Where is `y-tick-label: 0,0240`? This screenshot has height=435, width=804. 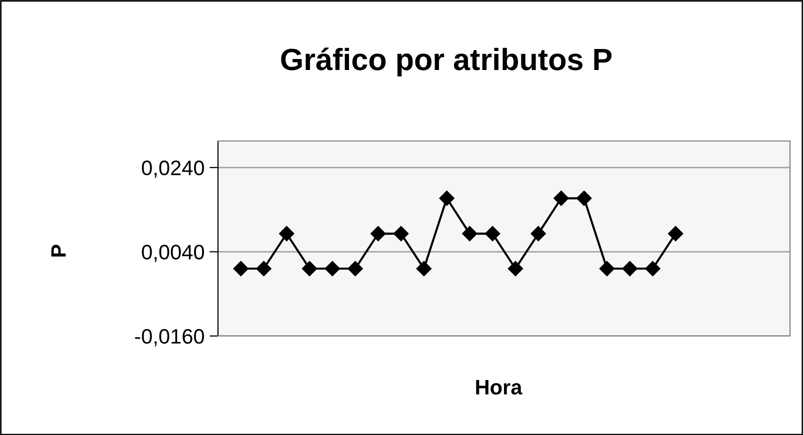 y-tick-label: 0,0240 is located at coordinates (173, 169).